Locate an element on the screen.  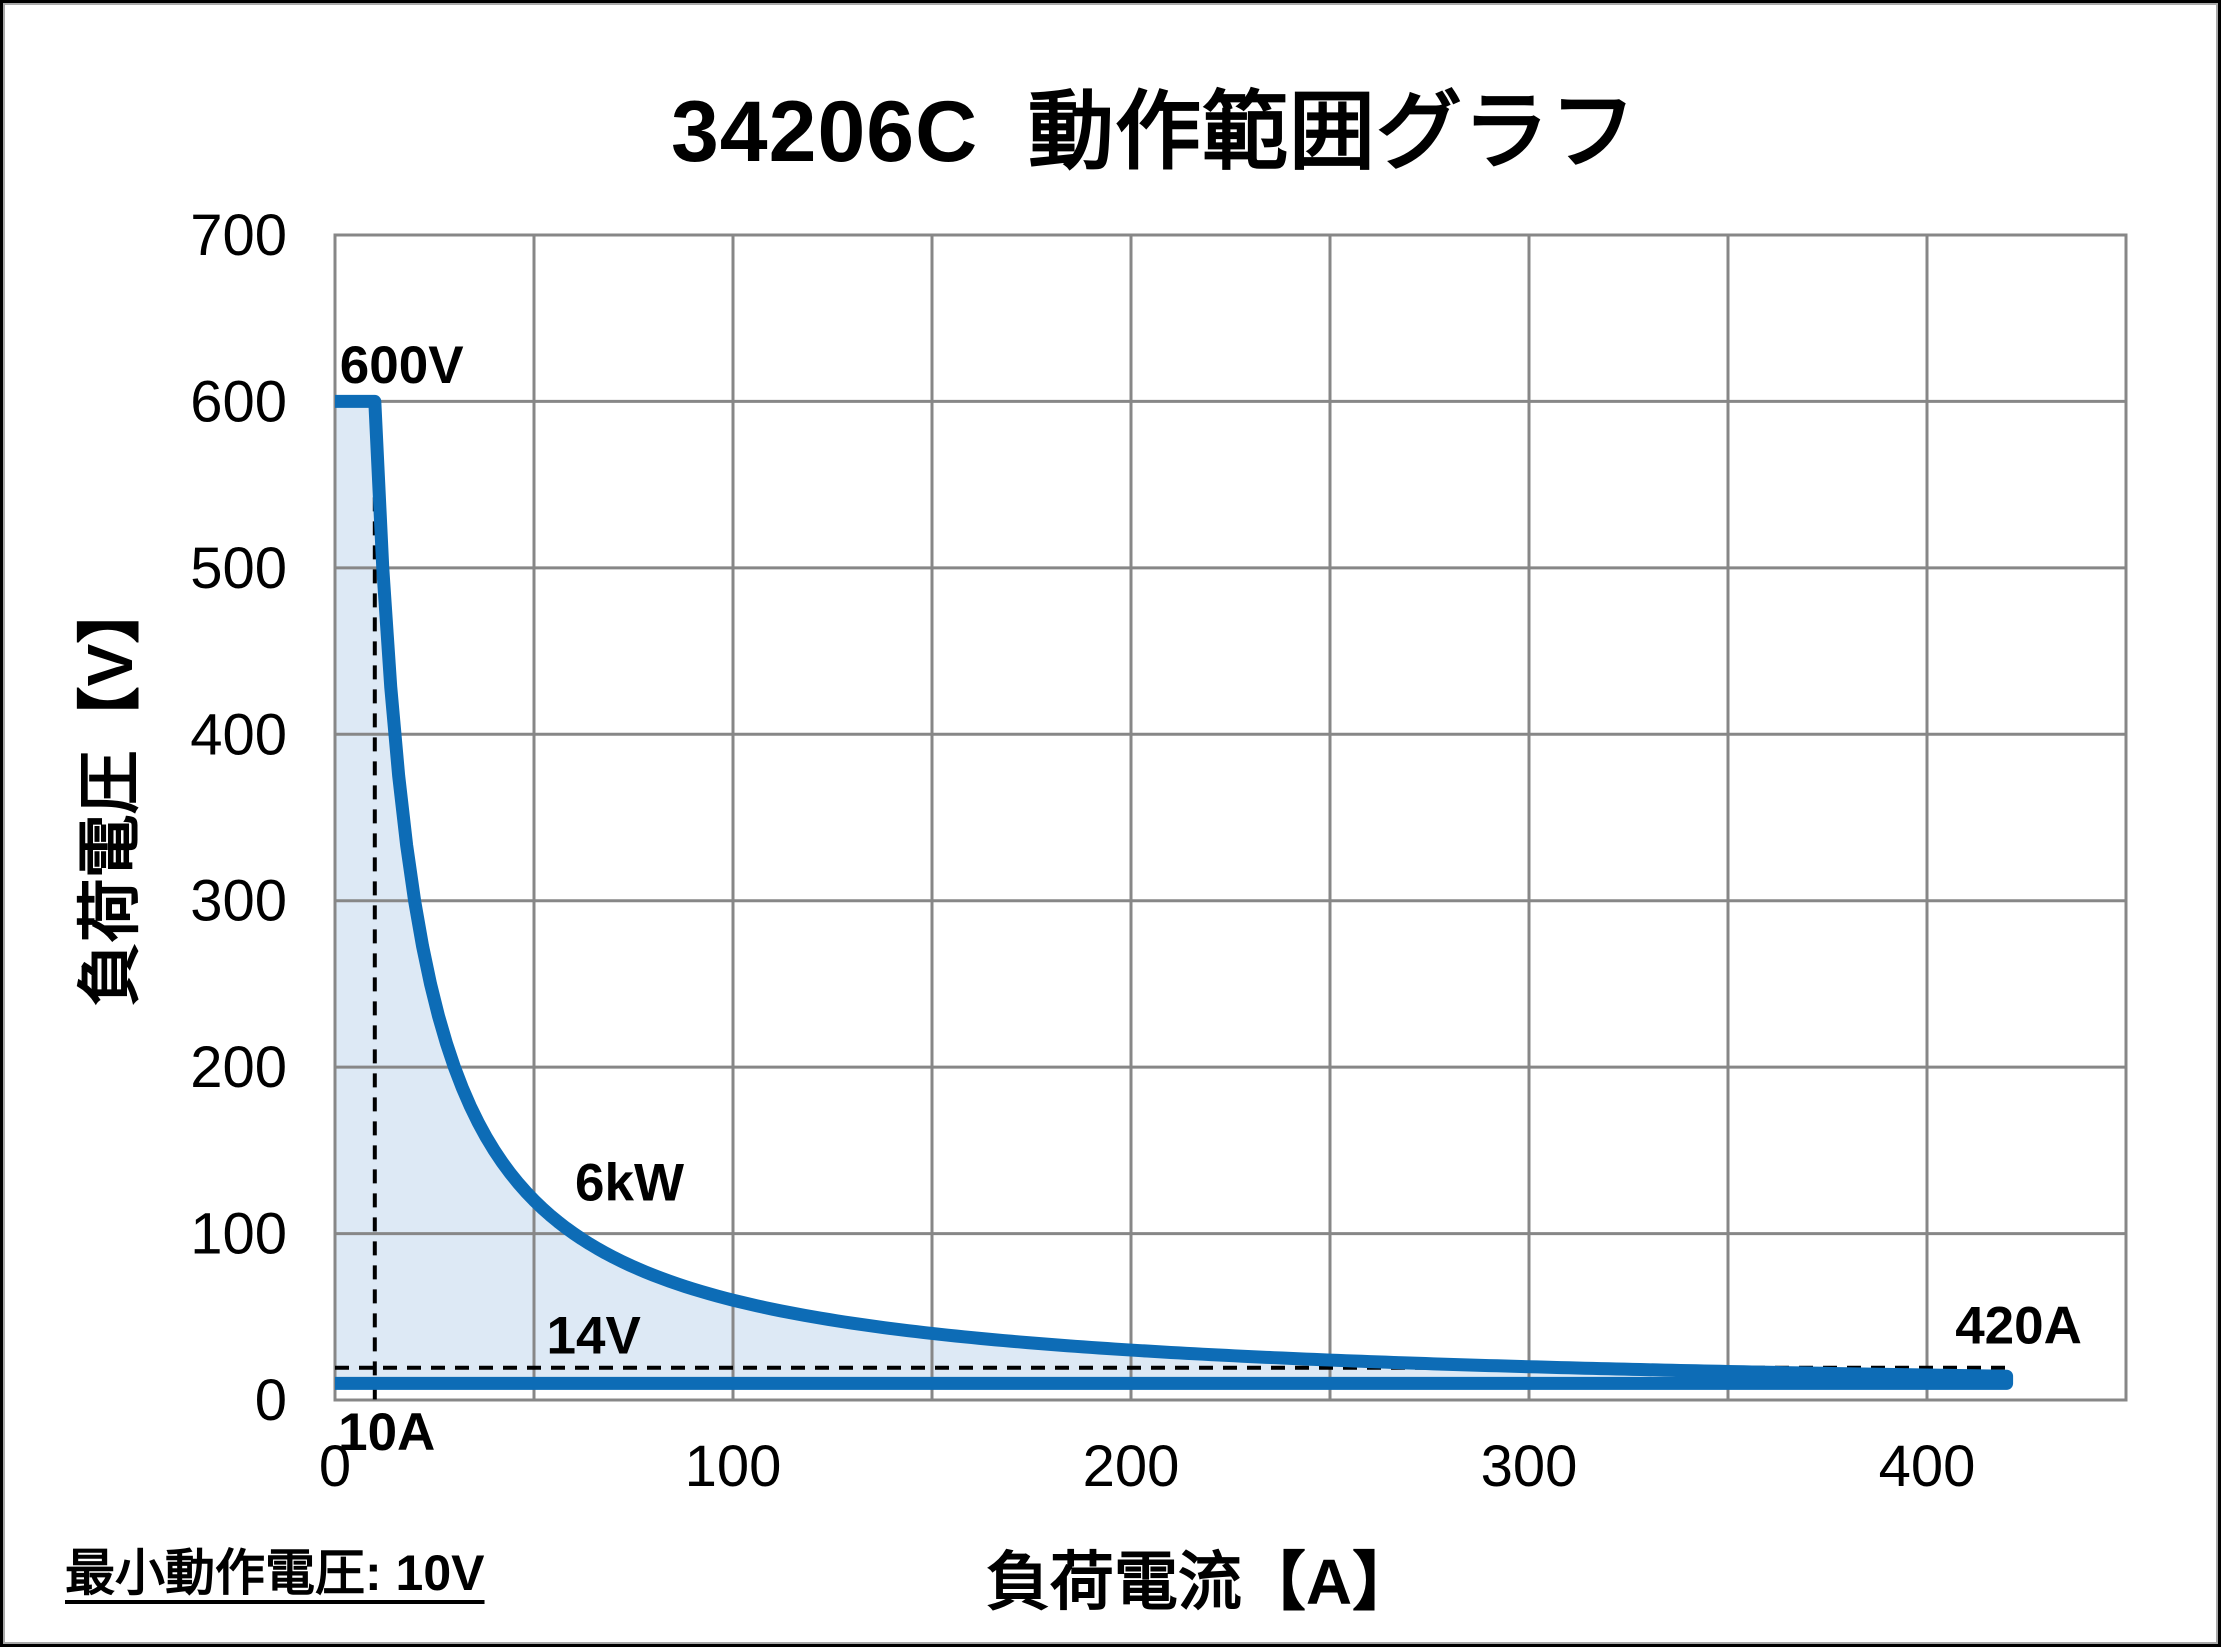
y-tick-label: 200 is located at coordinates (238, 1067).